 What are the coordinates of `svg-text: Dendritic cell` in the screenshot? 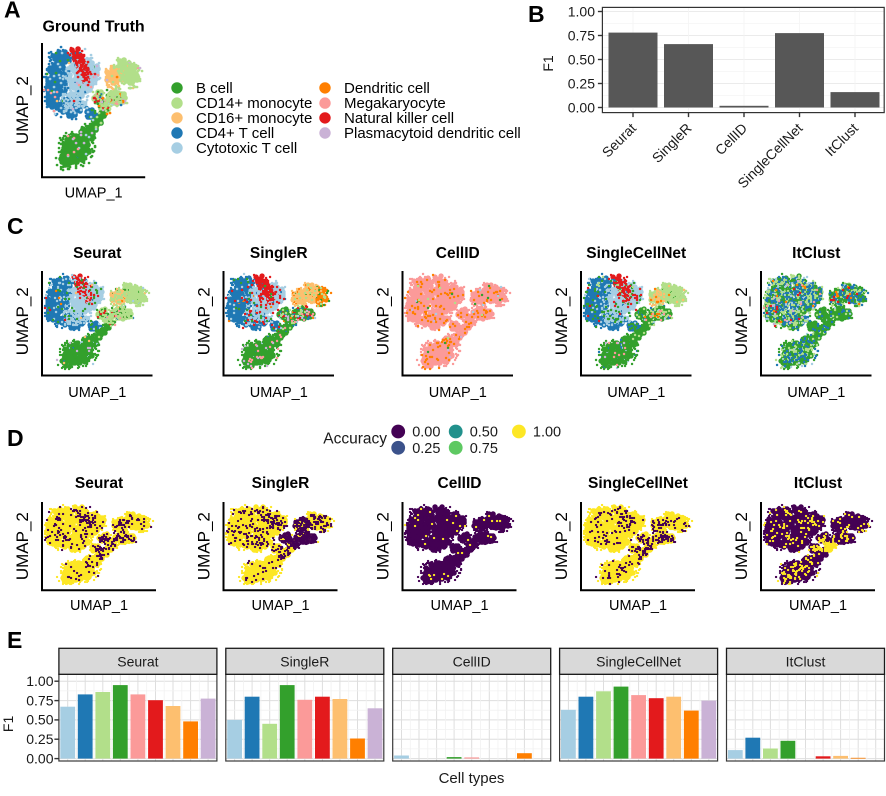 It's located at (387, 88).